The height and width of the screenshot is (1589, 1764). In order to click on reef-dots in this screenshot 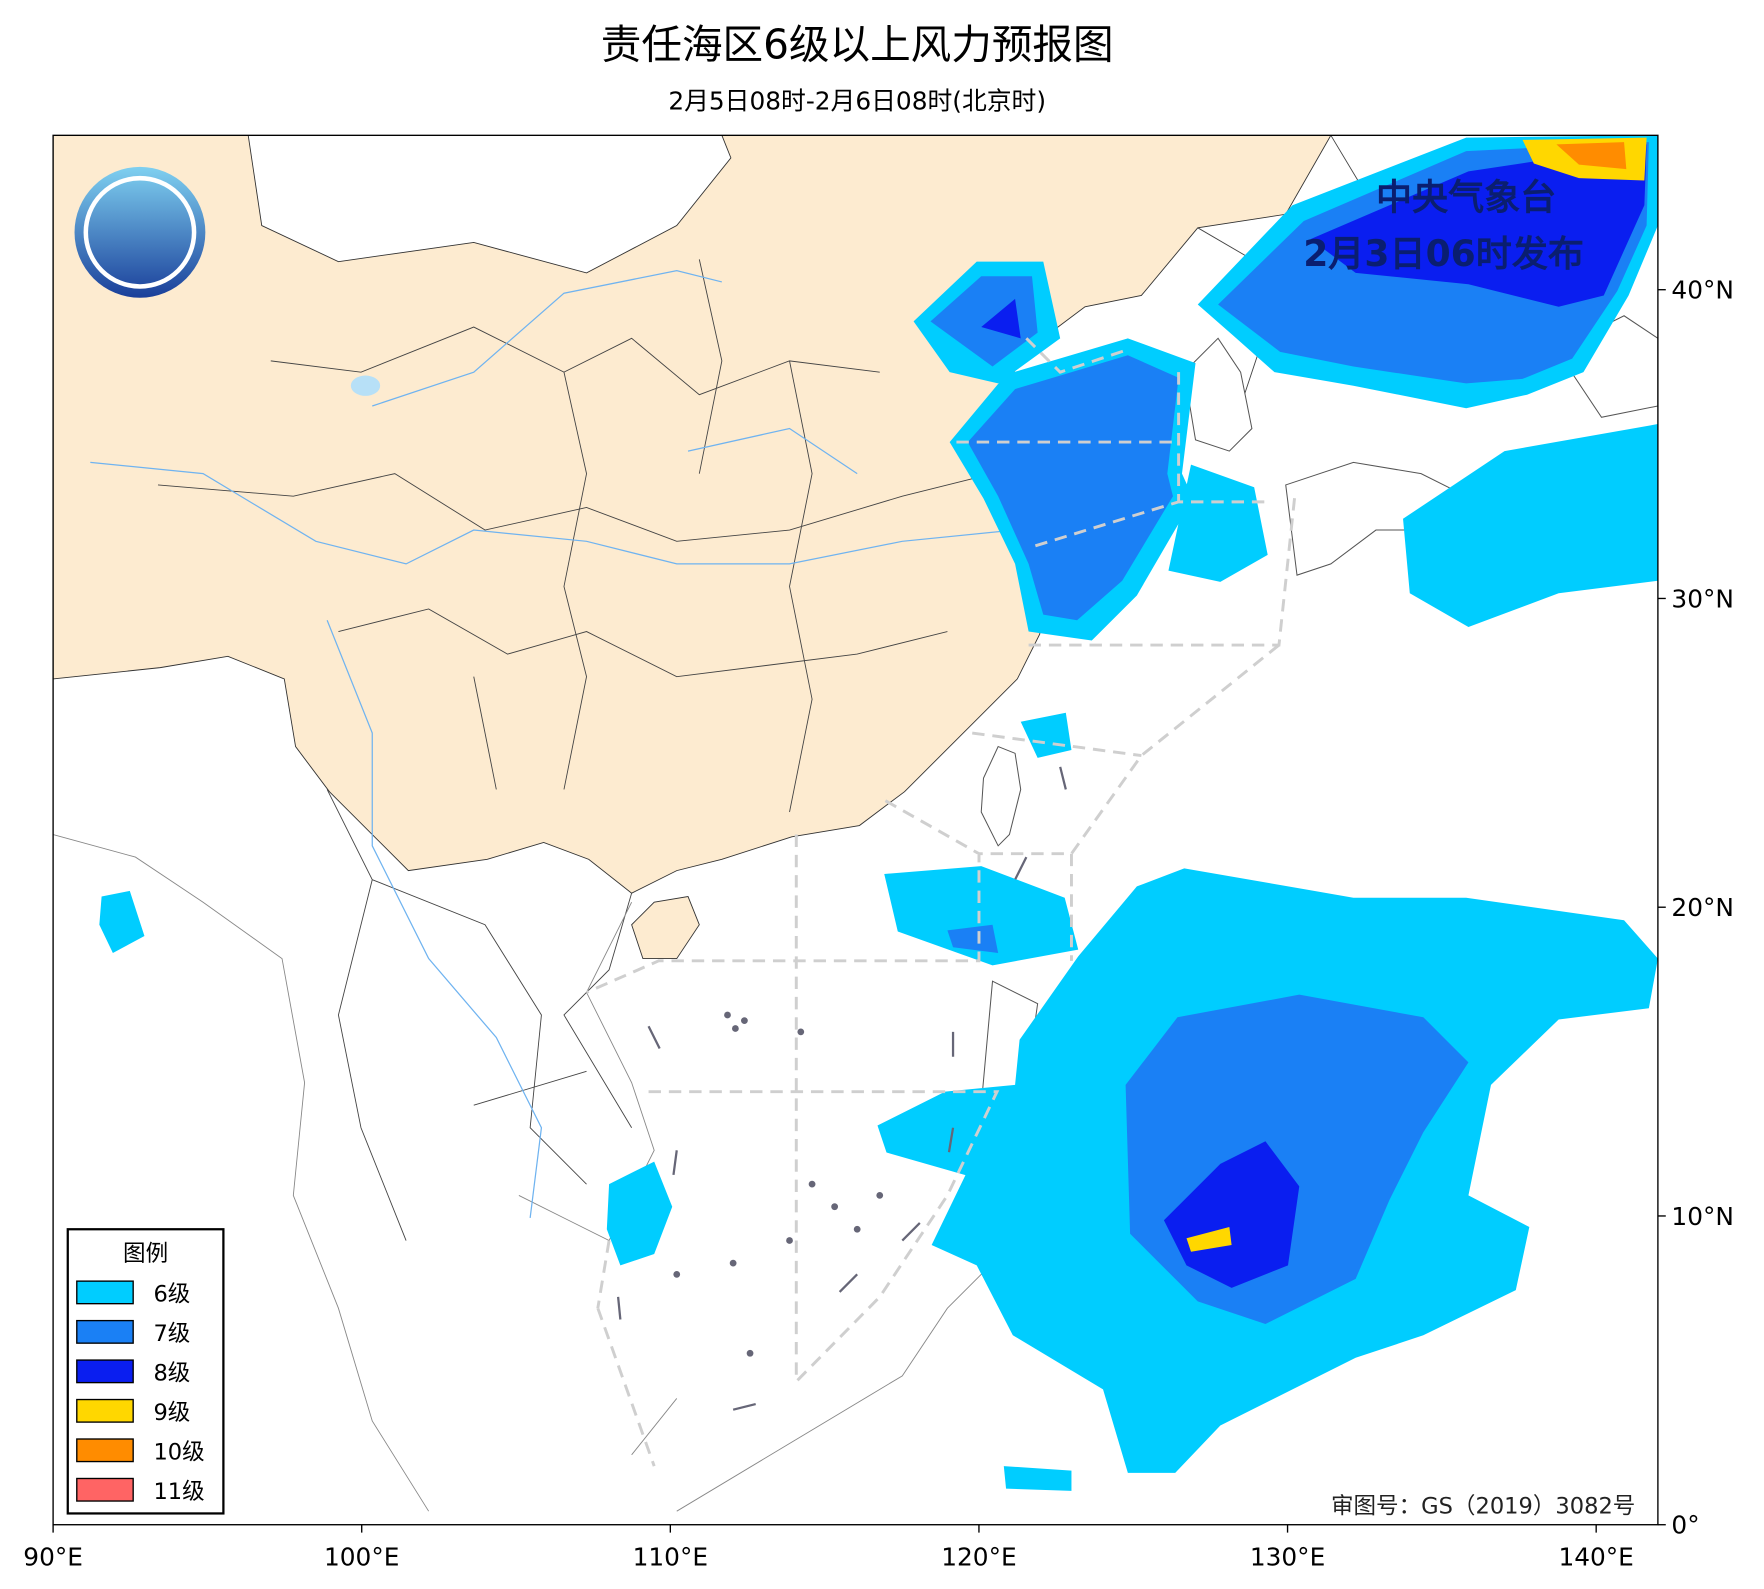, I will do `click(778, 1184)`.